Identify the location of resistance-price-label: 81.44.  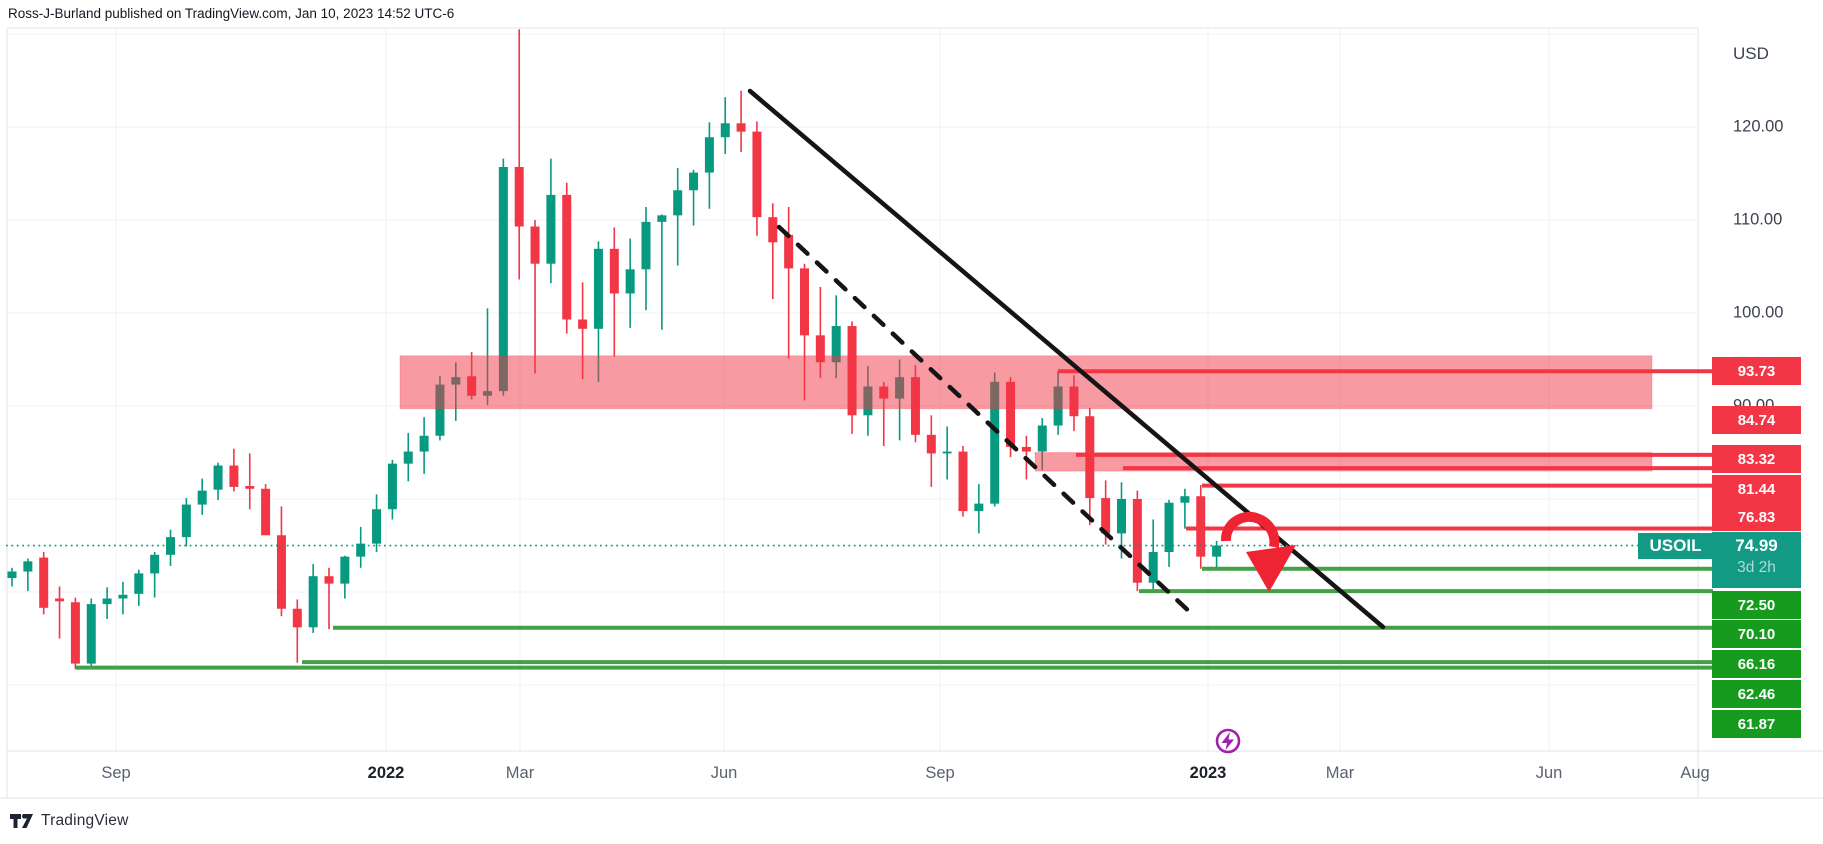
(1756, 489).